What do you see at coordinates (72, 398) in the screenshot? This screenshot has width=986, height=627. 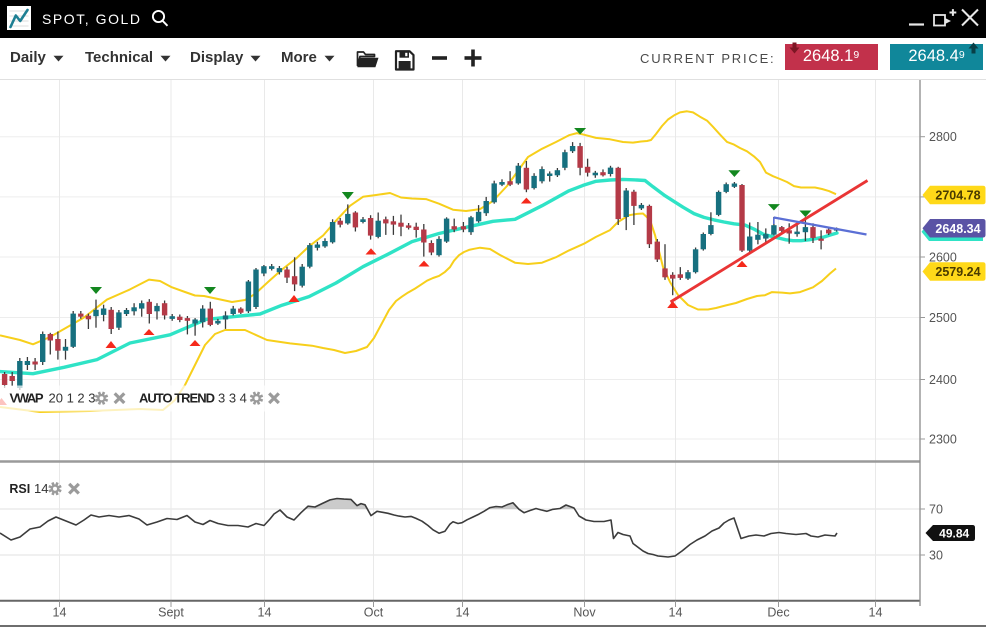 I see `svg-text: 20 1 2 3` at bounding box center [72, 398].